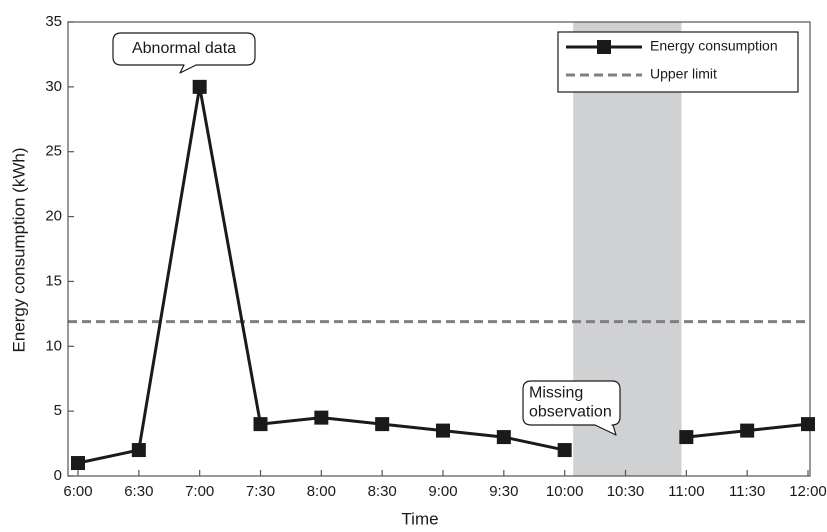 This screenshot has width=827, height=532. I want to click on y-tick-label: 0, so click(58, 475).